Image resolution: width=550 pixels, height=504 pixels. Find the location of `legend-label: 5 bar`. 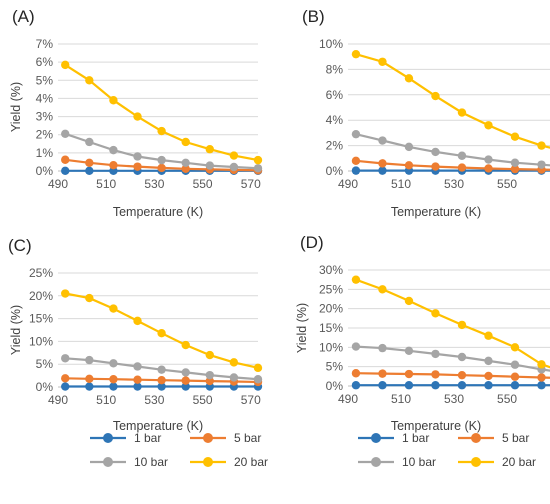

legend-label: 5 bar is located at coordinates (247, 438).